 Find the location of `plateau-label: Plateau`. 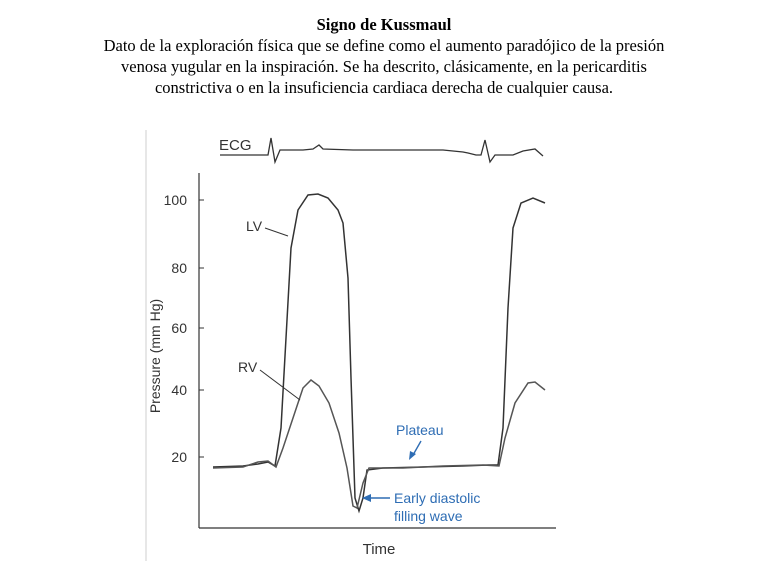

plateau-label: Plateau is located at coordinates (419, 430).